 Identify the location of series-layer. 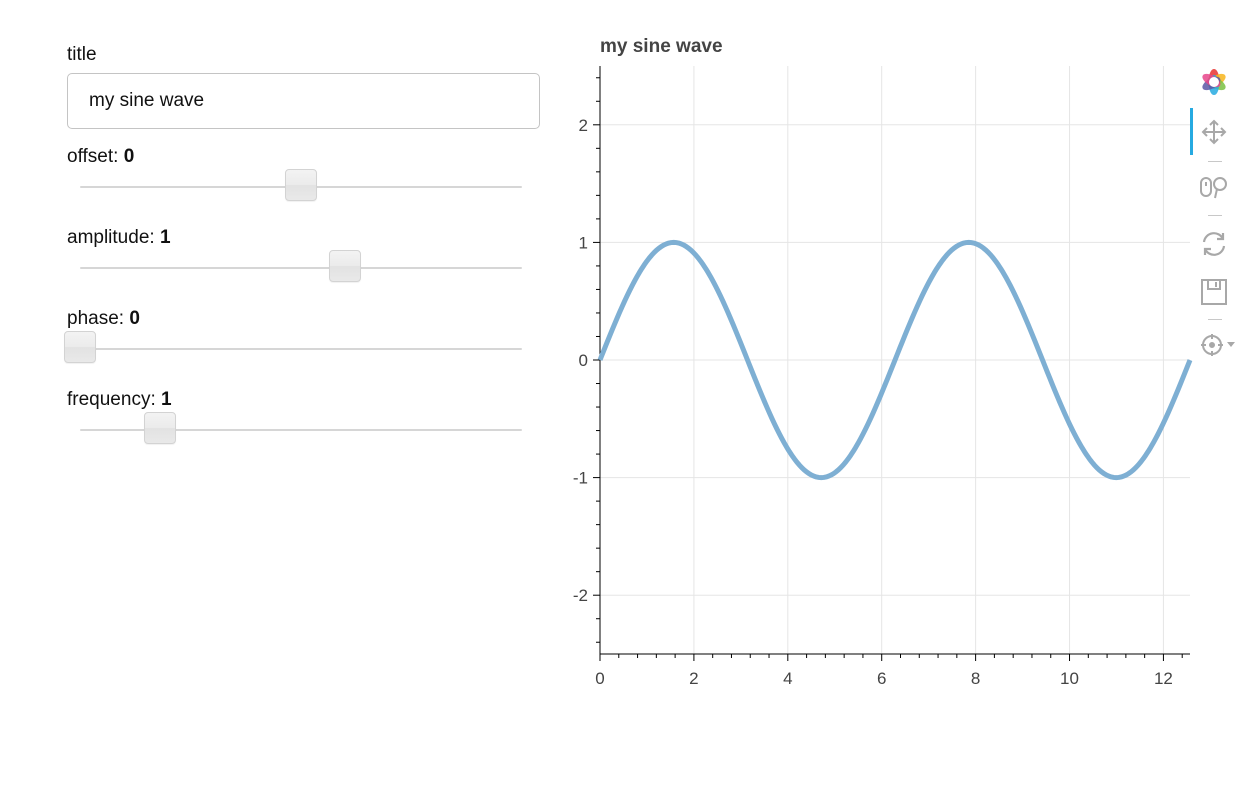
(895, 360).